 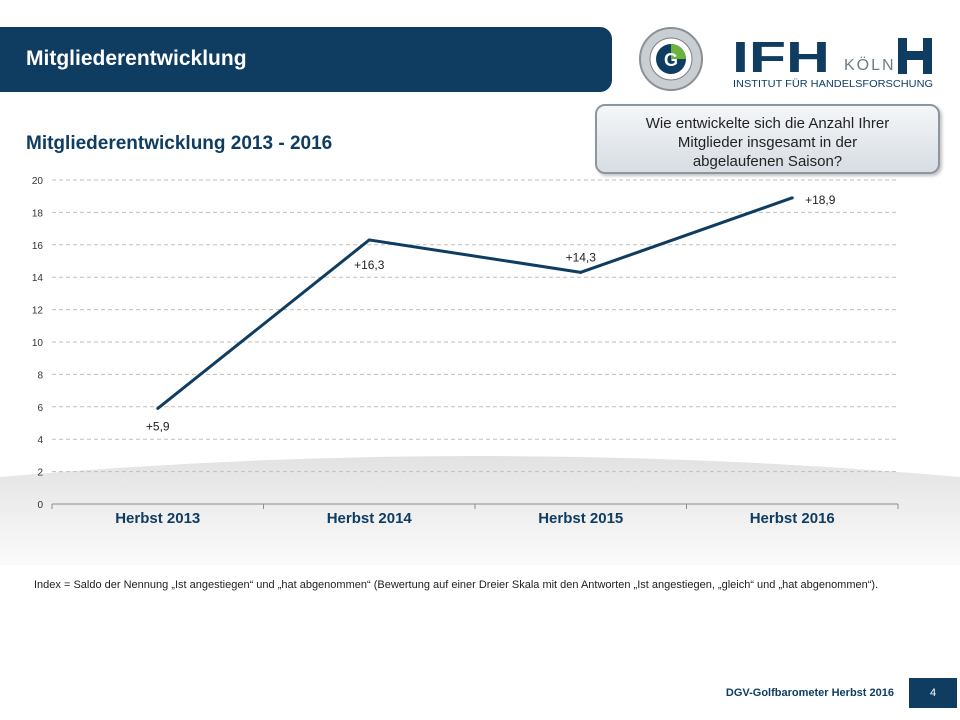 I want to click on data-label: +18,9, so click(x=820, y=200).